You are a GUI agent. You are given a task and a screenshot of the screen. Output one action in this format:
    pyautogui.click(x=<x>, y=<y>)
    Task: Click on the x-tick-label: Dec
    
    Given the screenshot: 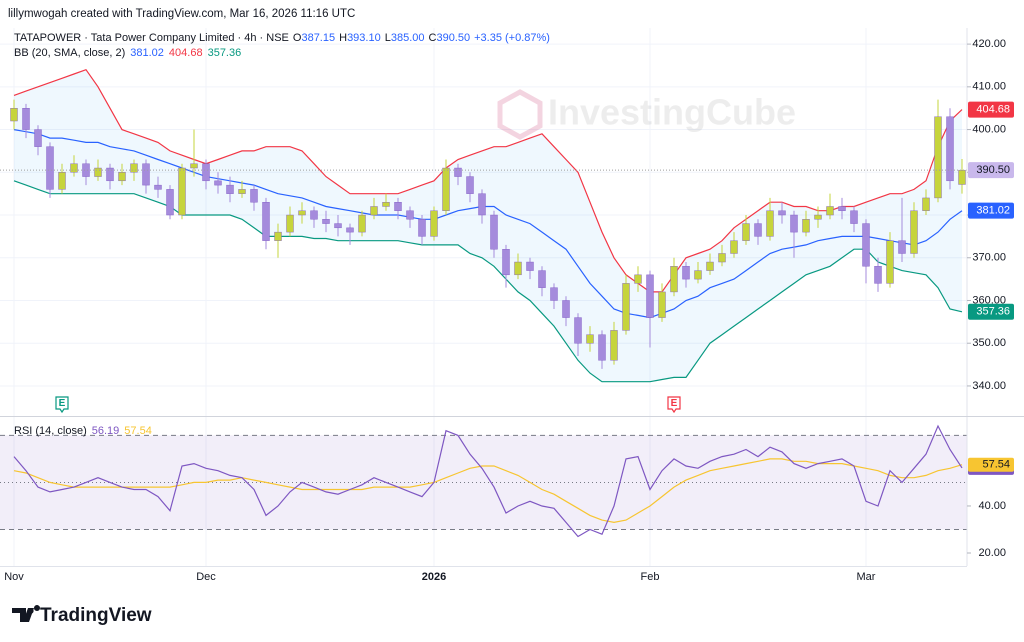 What is the action you would take?
    pyautogui.click(x=206, y=577)
    